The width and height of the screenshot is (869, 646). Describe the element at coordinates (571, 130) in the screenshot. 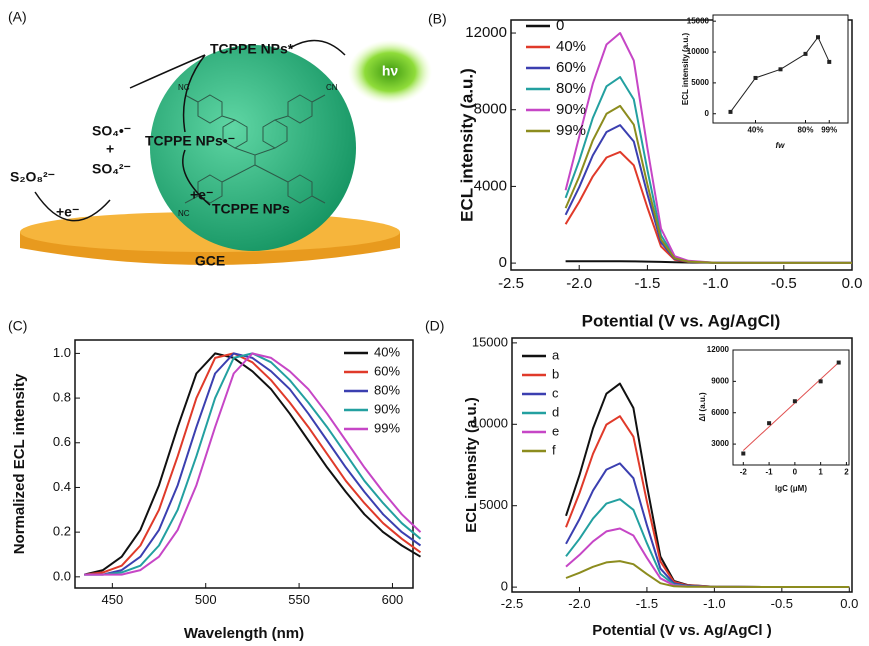

I see `legend-label: 99%` at that location.